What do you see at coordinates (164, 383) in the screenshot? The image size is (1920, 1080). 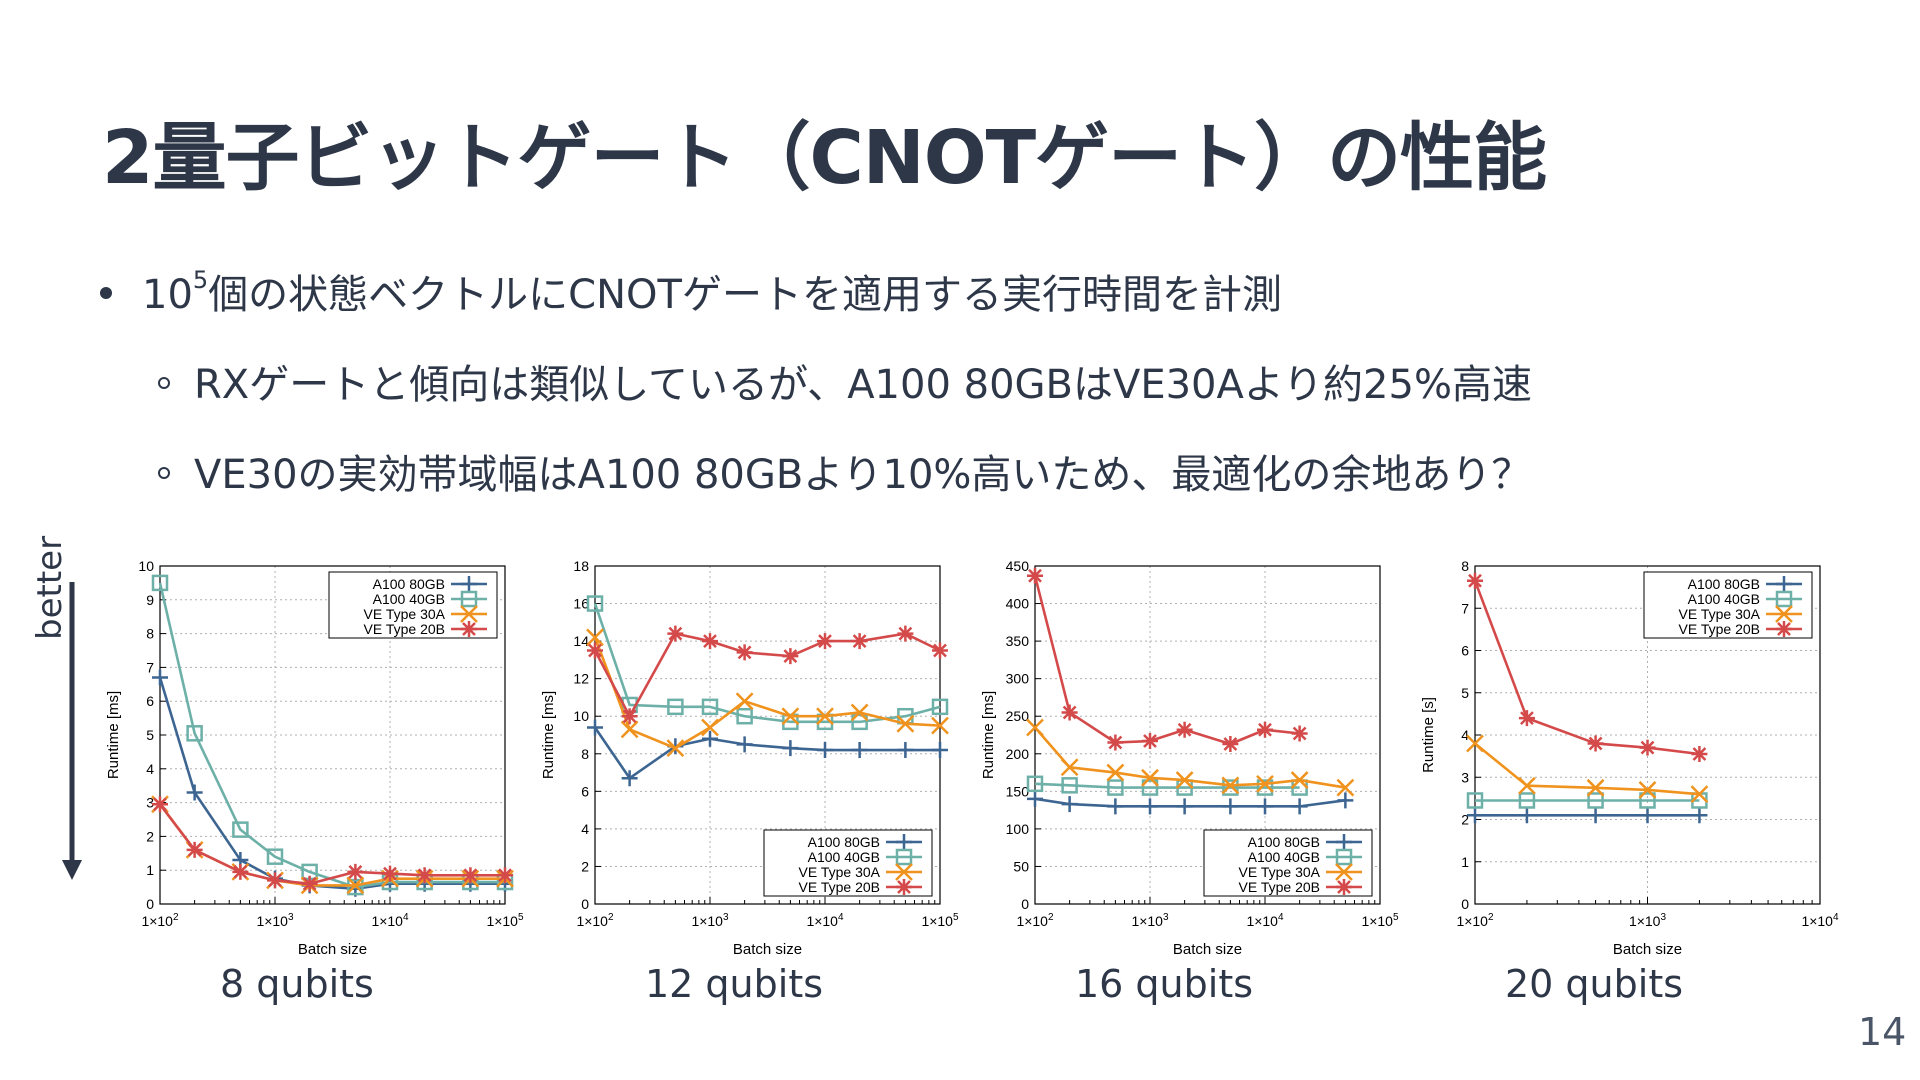 I see `sub-bullet-circle` at bounding box center [164, 383].